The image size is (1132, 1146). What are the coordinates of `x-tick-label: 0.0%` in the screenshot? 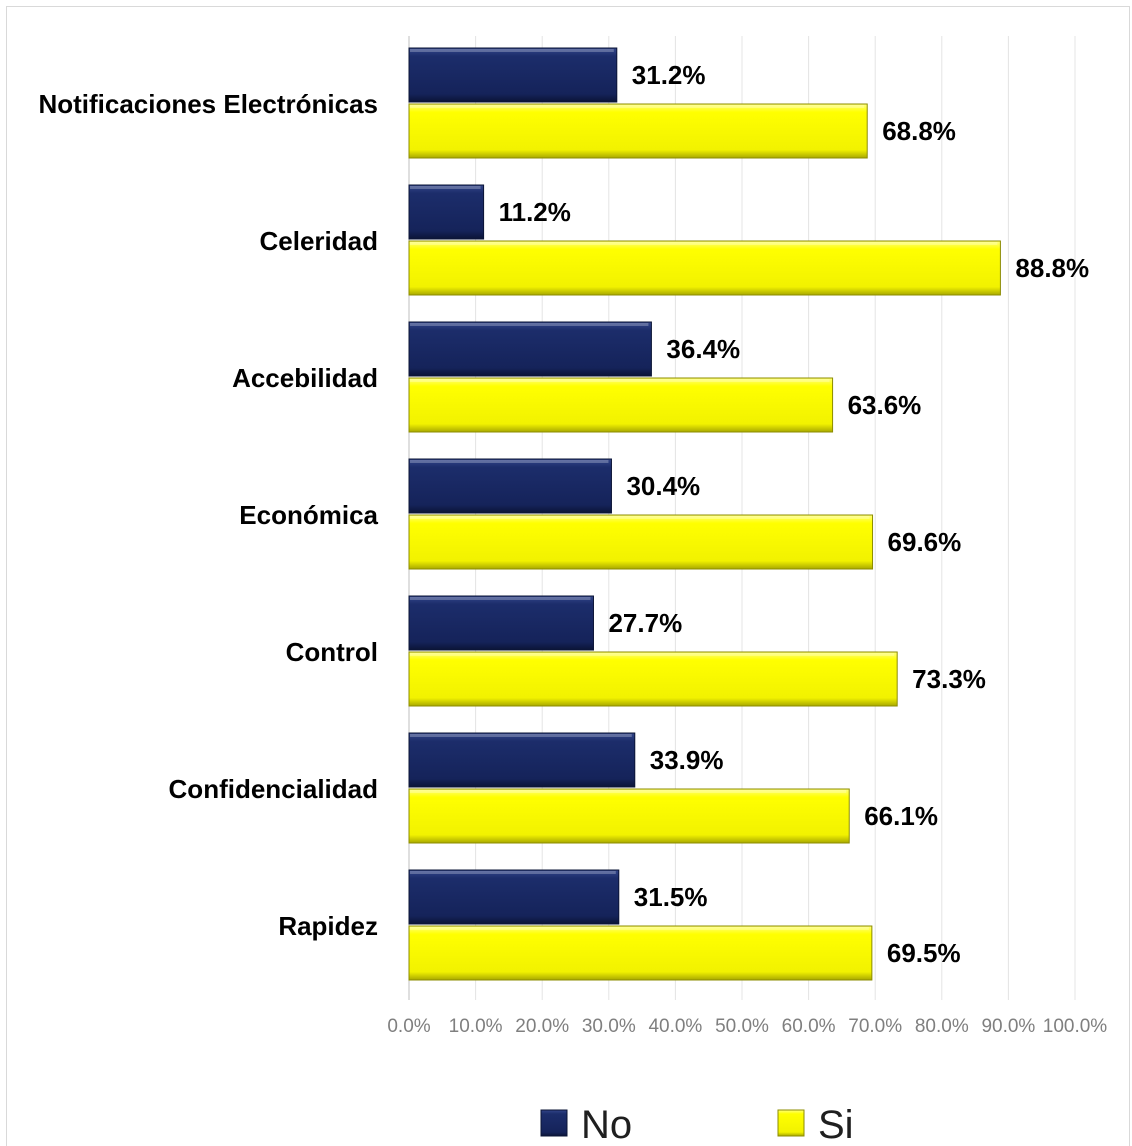 It's located at (408, 1026).